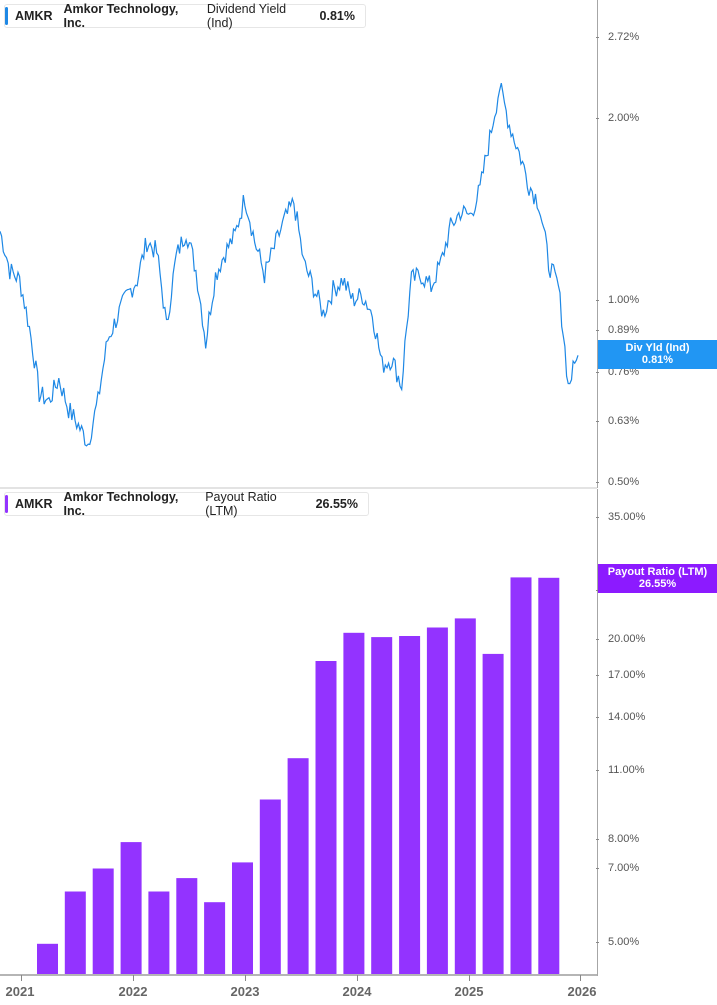 The height and width of the screenshot is (1005, 717). Describe the element at coordinates (657, 584) in the screenshot. I see `flag-value: 26.55%` at that location.